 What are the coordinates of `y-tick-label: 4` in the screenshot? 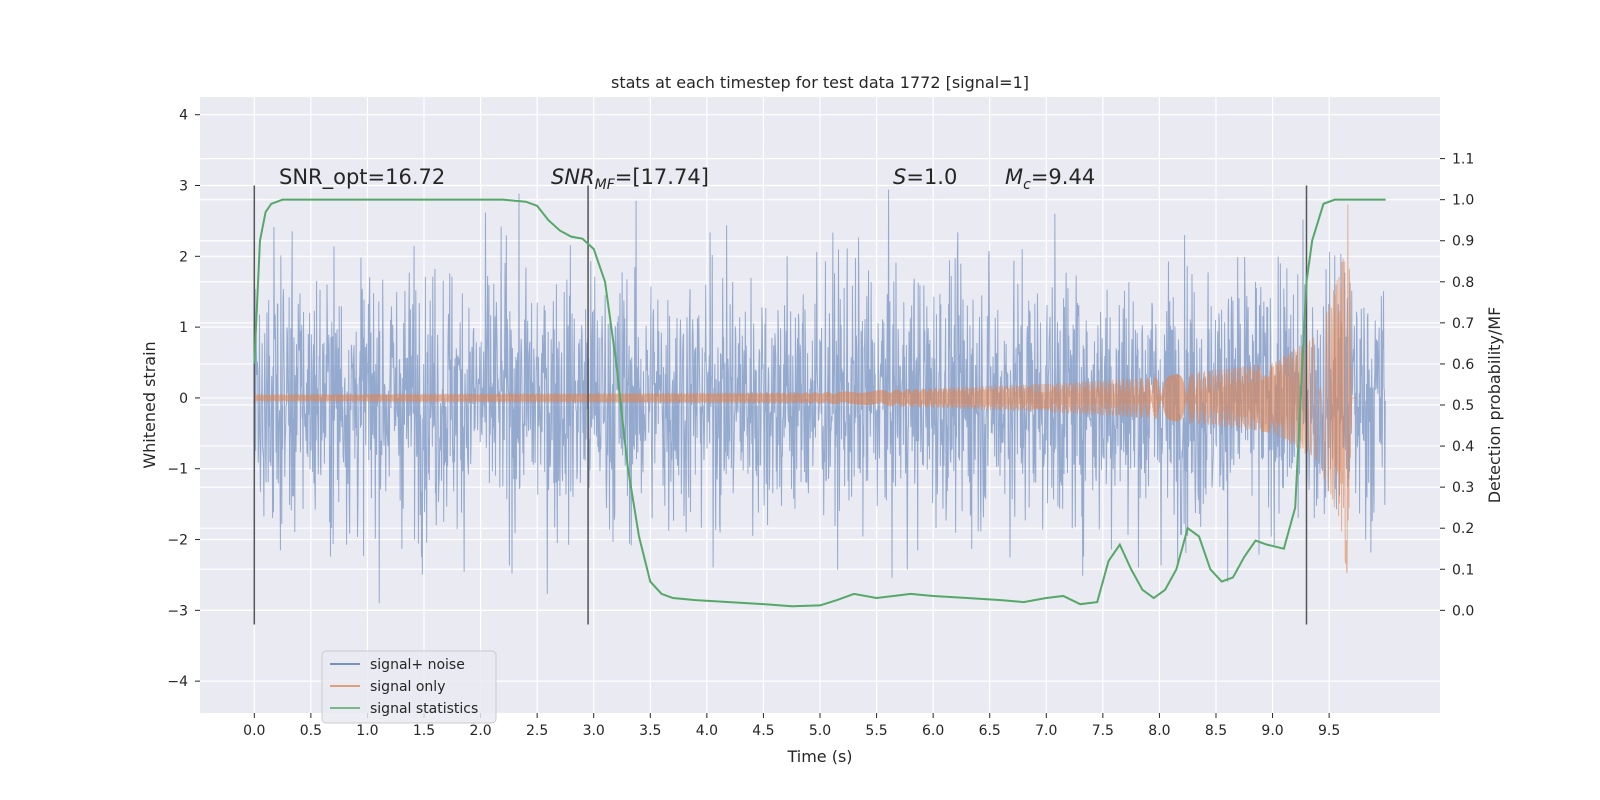 It's located at (183, 116).